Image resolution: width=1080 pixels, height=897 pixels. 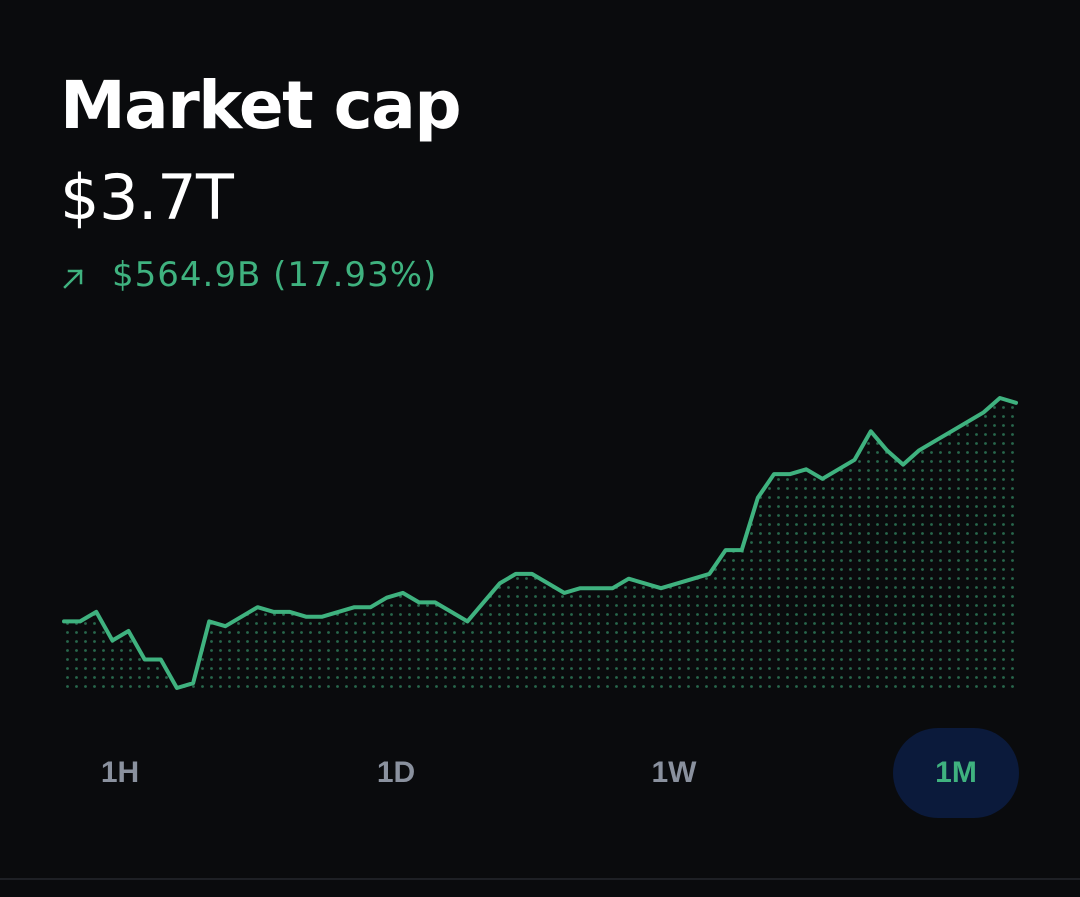 What do you see at coordinates (261, 105) in the screenshot?
I see `page-title: Market cap` at bounding box center [261, 105].